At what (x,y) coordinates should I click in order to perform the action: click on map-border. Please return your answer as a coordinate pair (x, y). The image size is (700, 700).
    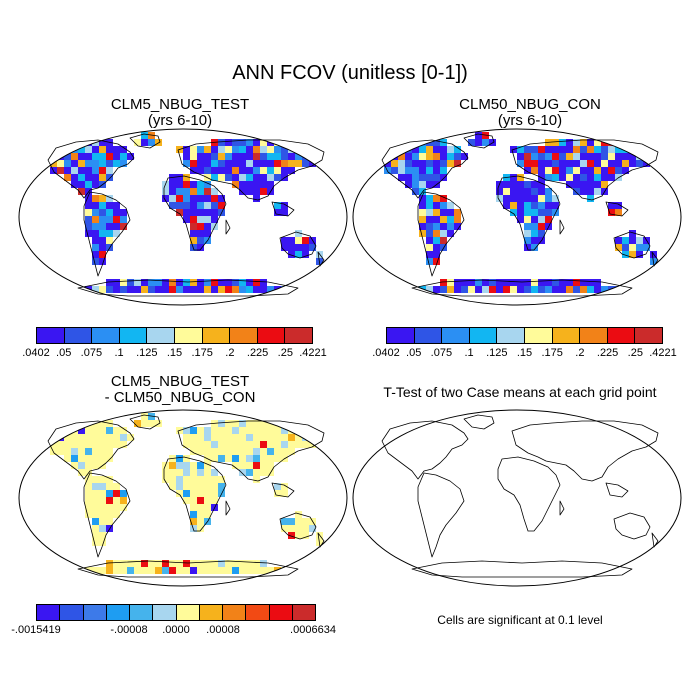
    Looking at the image, I should click on (183, 217).